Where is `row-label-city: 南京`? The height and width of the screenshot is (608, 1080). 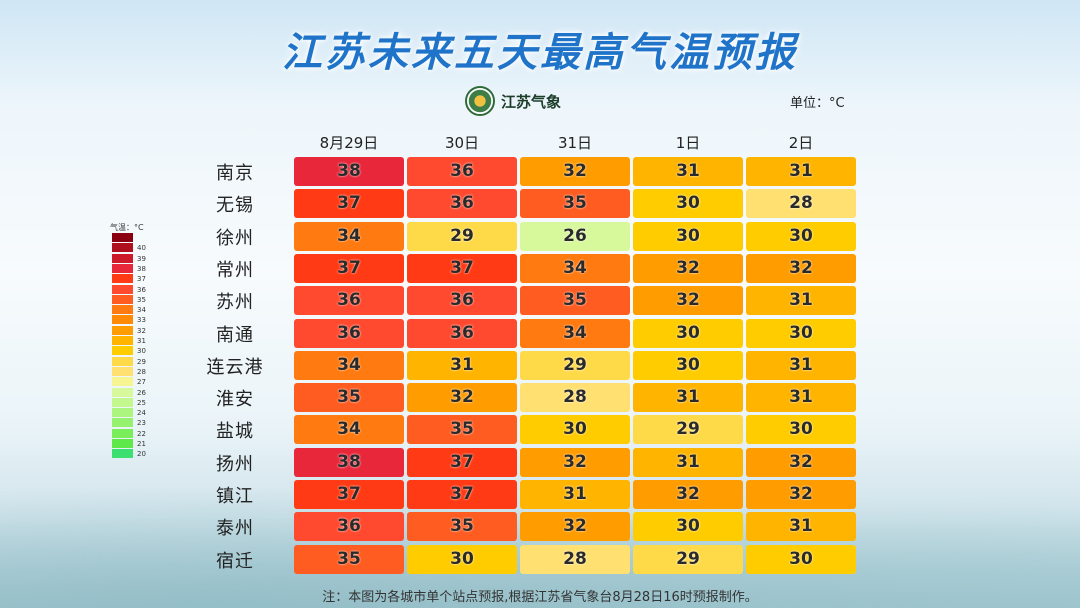
row-label-city: 南京 is located at coordinates (235, 173).